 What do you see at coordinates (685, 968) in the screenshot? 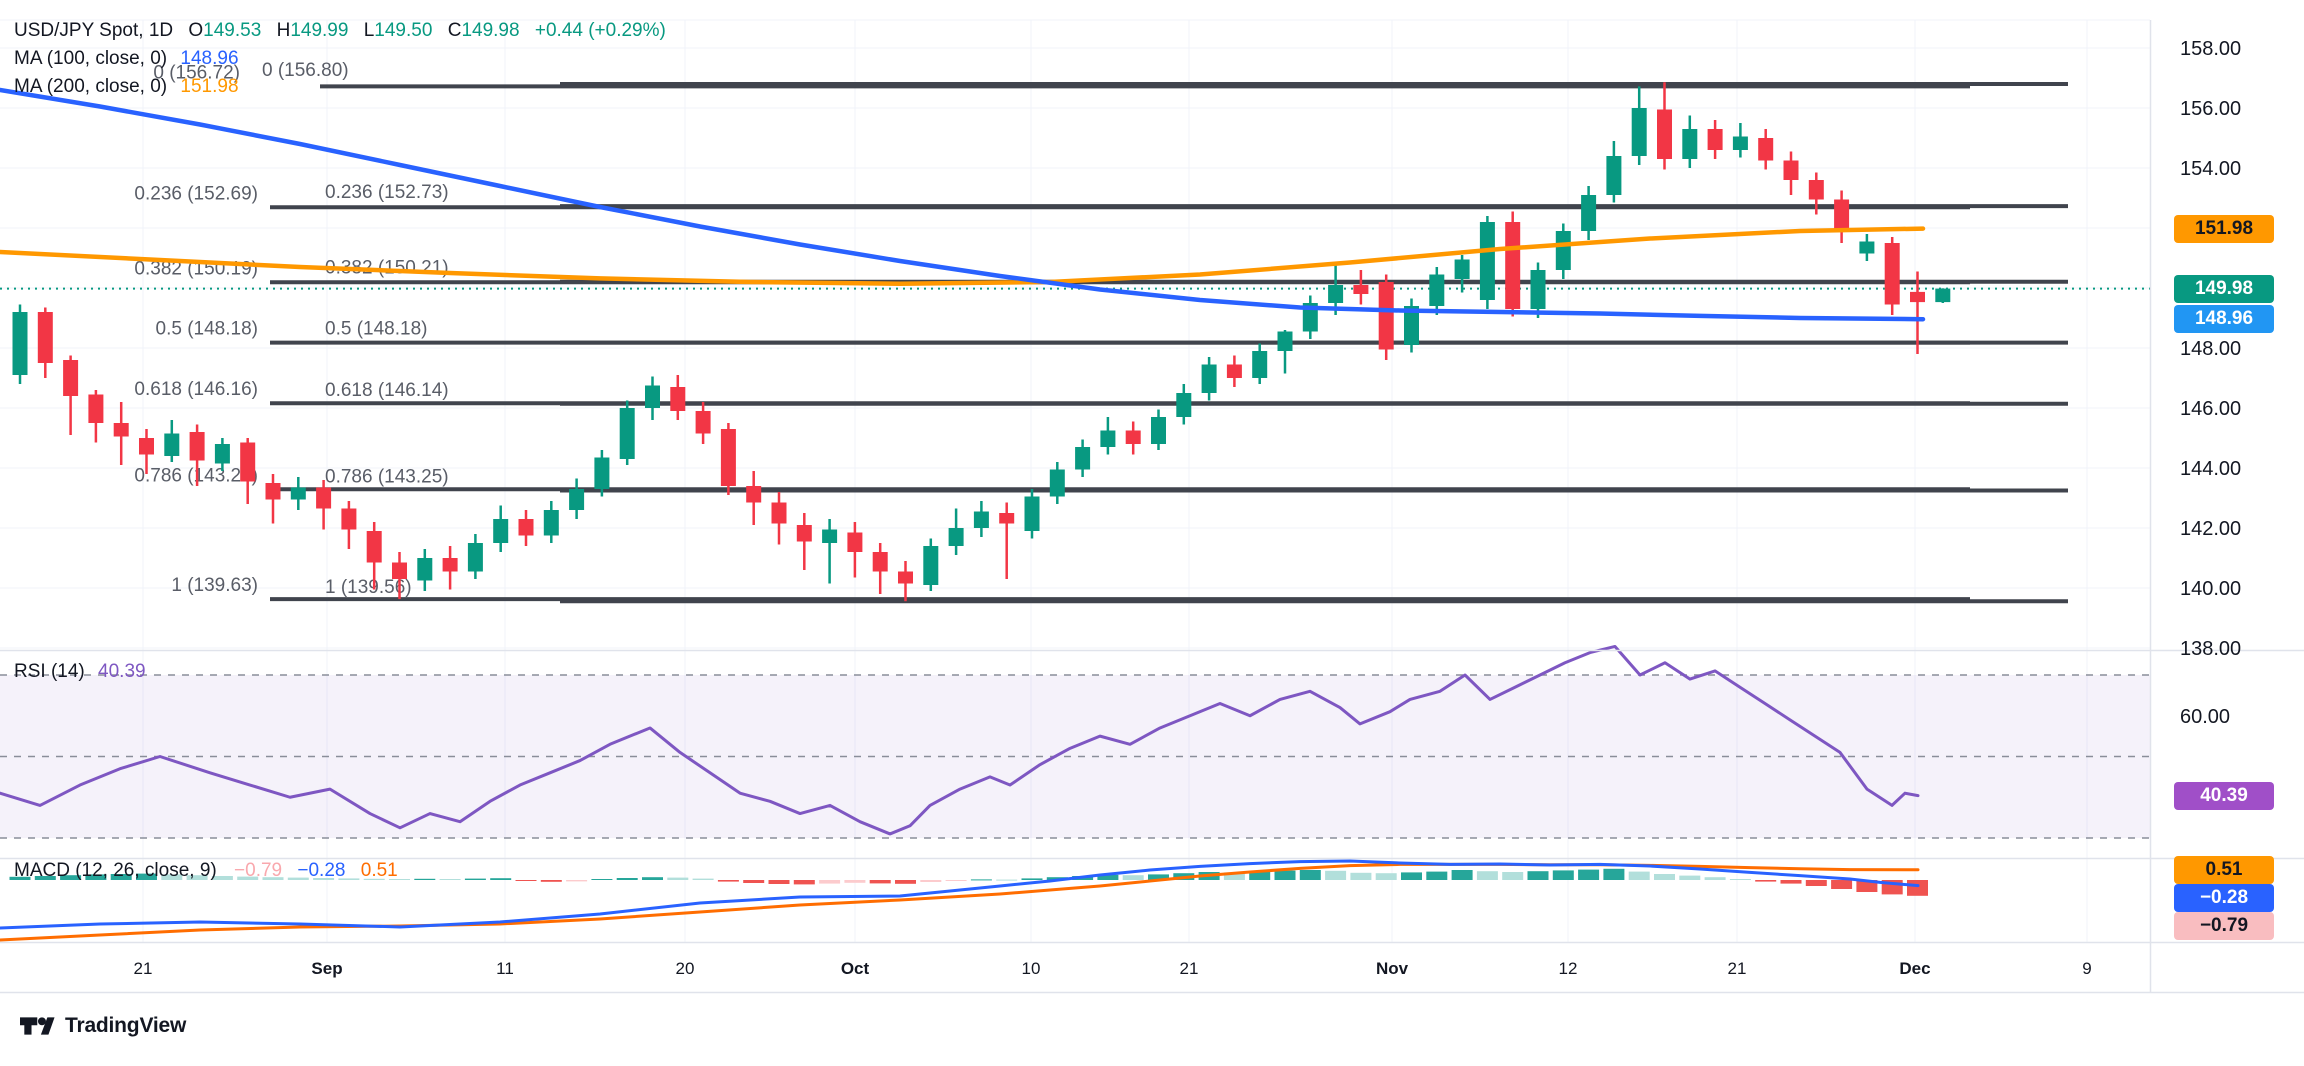
I see `time-axis-label: 20` at bounding box center [685, 968].